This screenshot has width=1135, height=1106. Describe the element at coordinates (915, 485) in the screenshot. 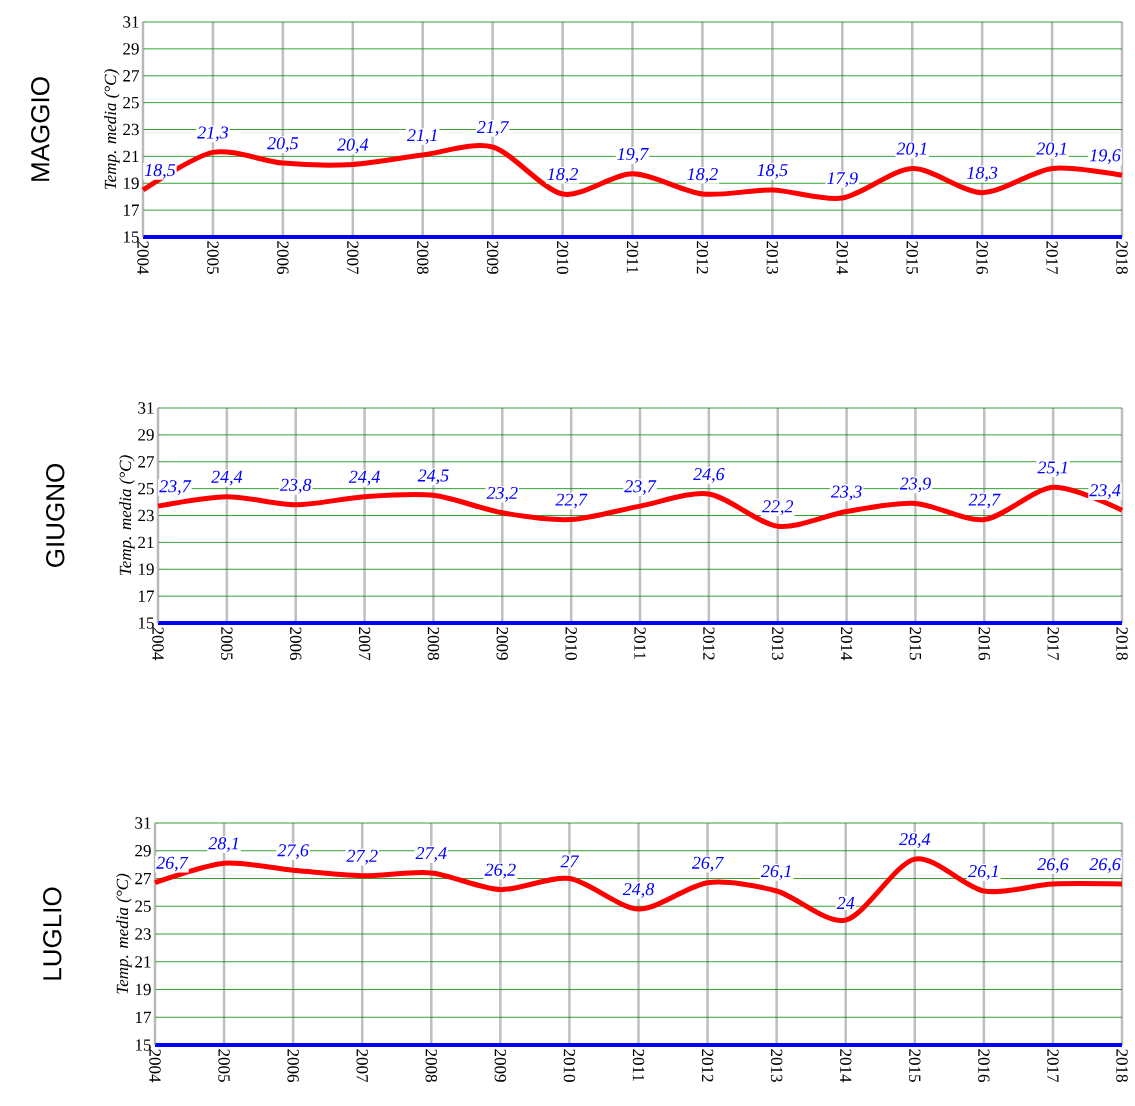

I see `data-label: 23,9` at that location.